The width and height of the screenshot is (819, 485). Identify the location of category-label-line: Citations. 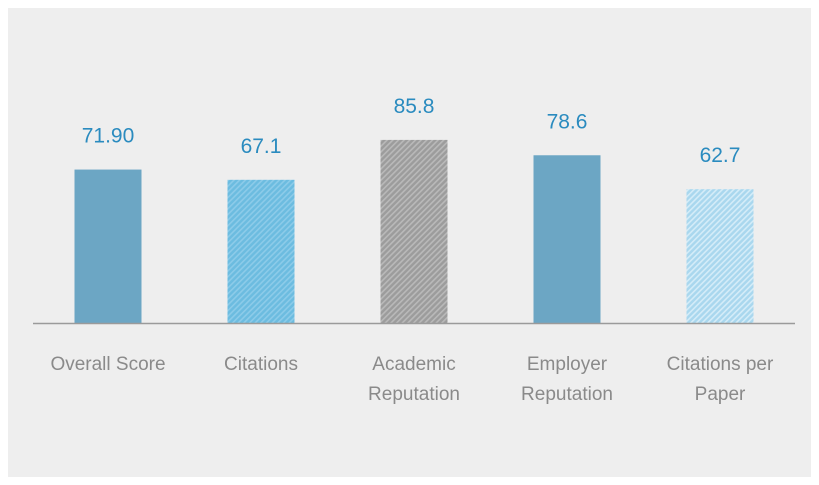
(261, 364).